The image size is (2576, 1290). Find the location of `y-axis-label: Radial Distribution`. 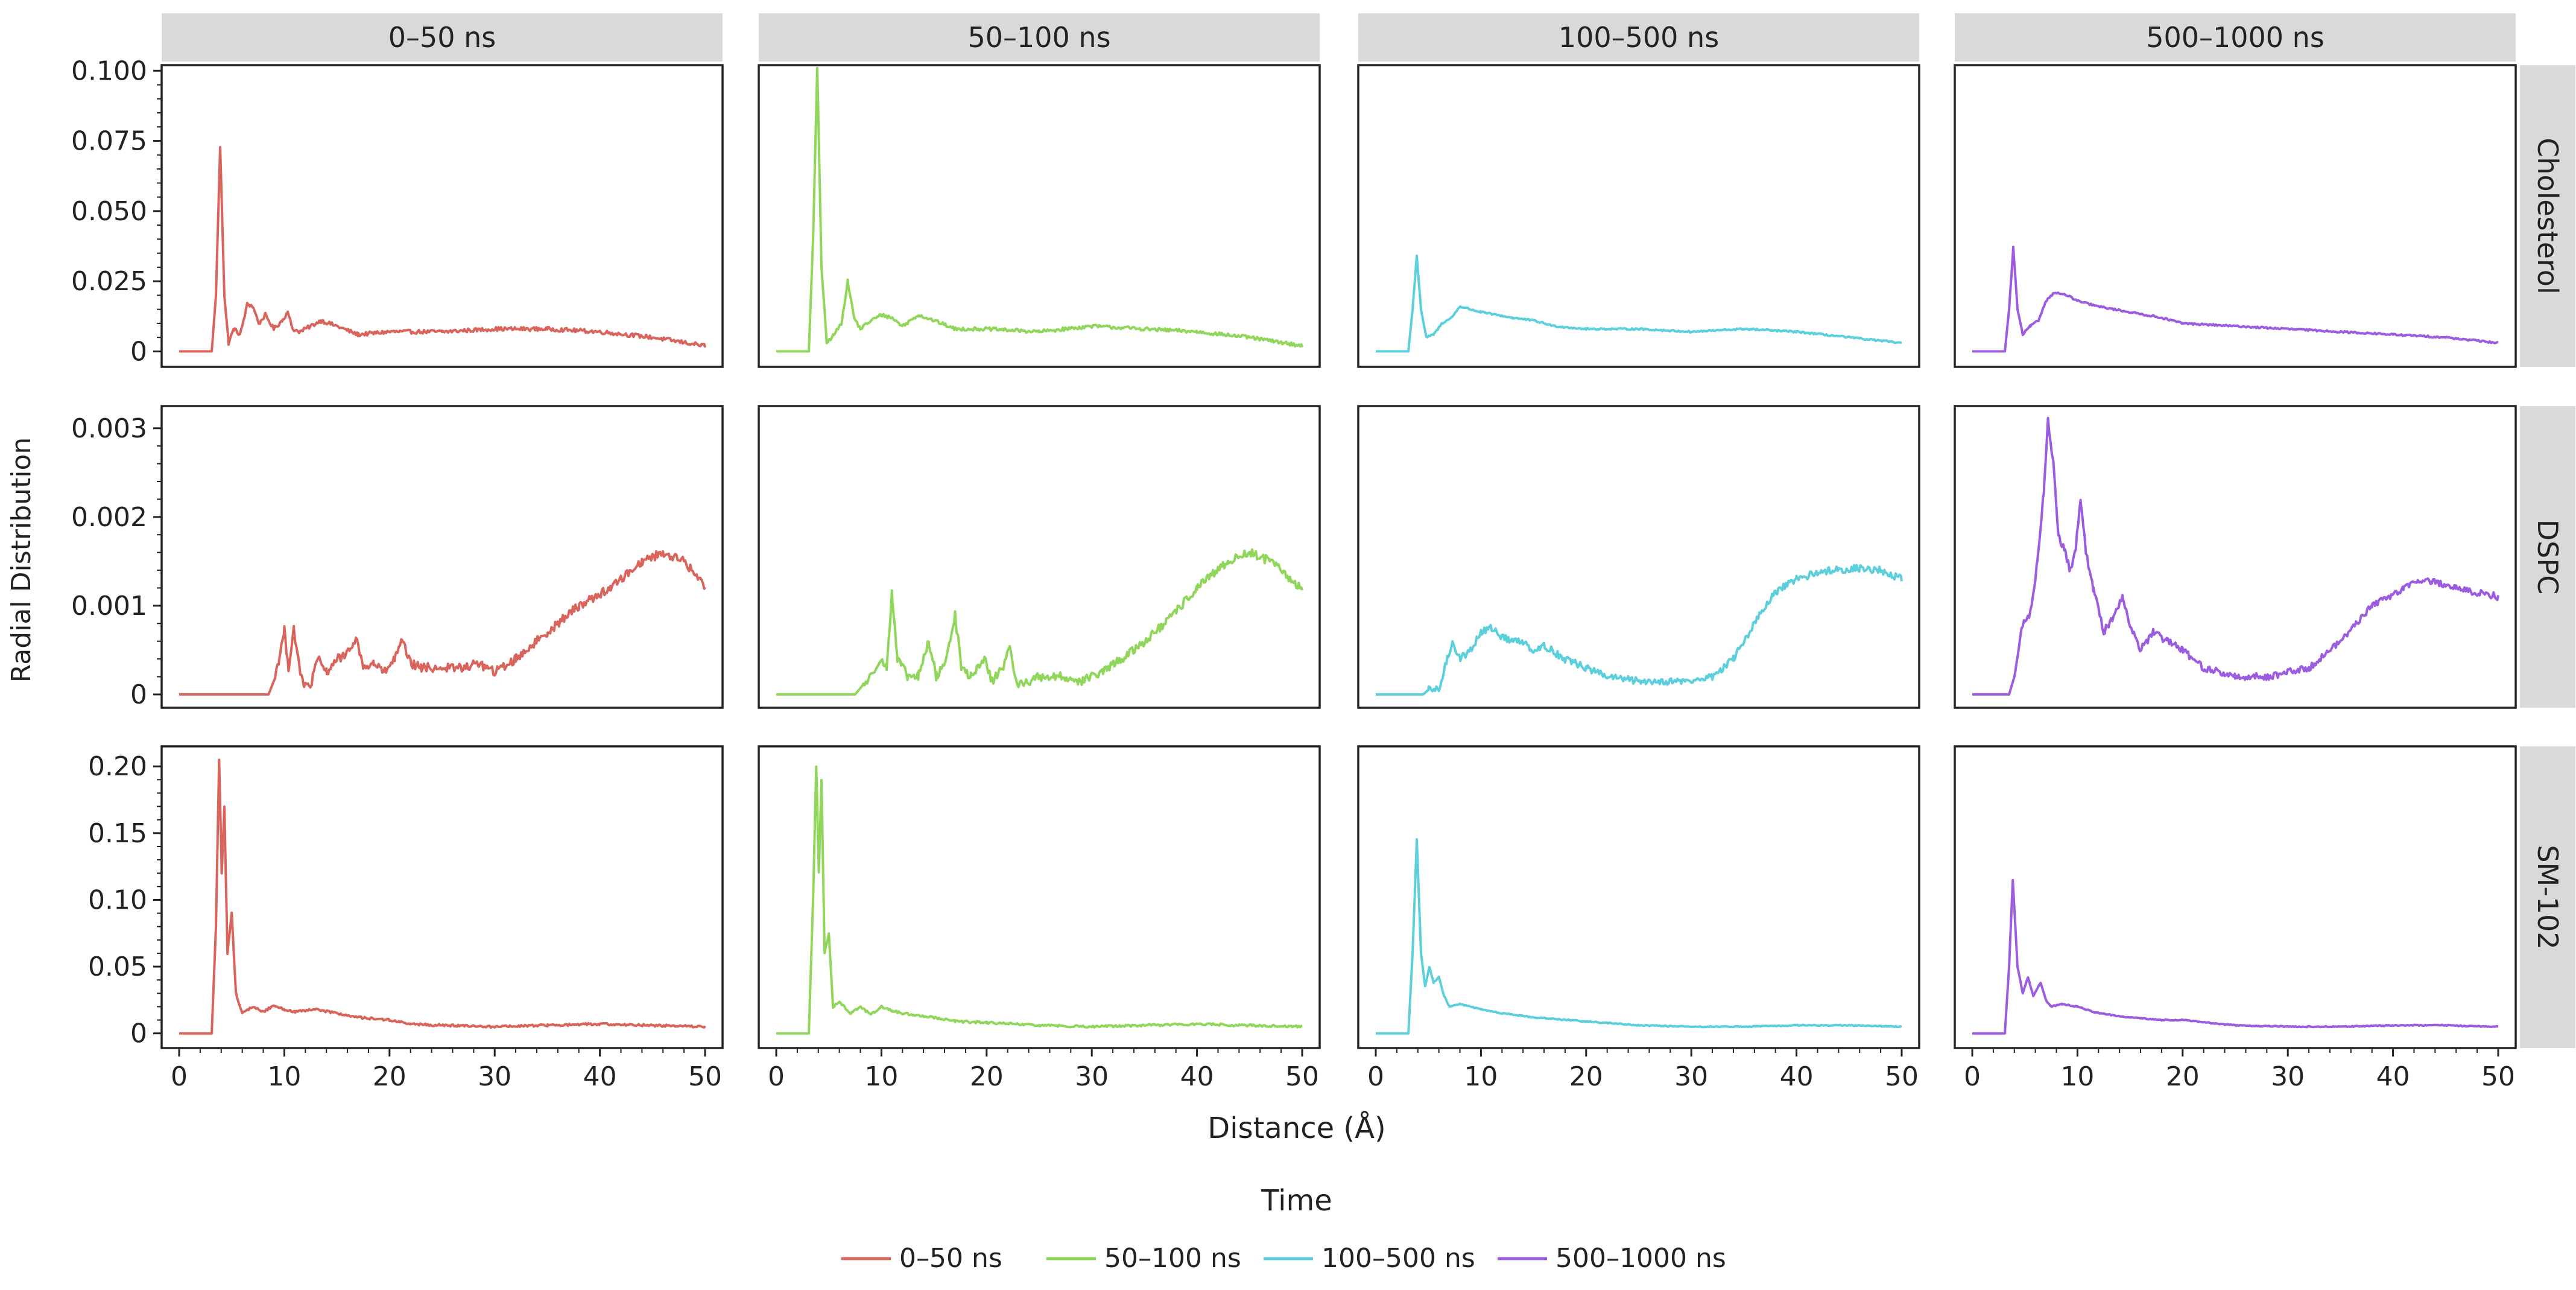

y-axis-label: Radial Distribution is located at coordinates (21, 560).